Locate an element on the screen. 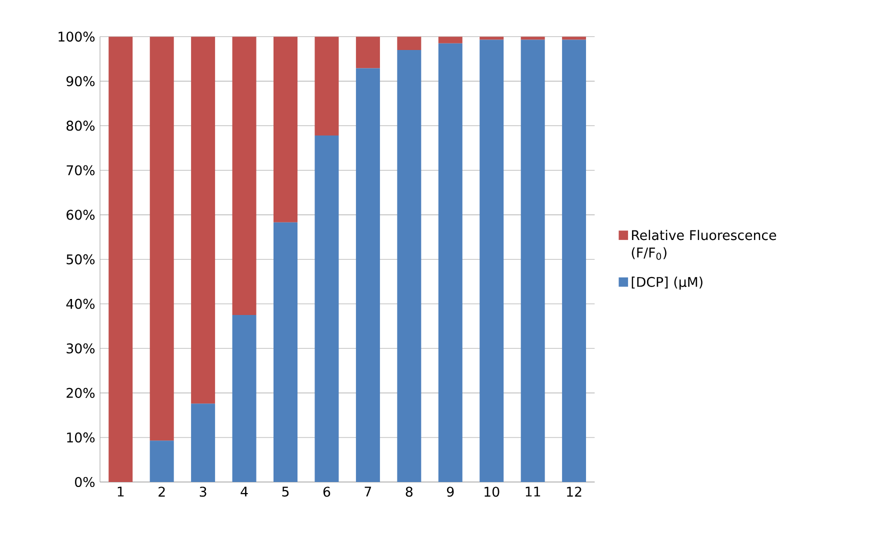 The height and width of the screenshot is (540, 889). y-tick-label: 0% is located at coordinates (85, 482).